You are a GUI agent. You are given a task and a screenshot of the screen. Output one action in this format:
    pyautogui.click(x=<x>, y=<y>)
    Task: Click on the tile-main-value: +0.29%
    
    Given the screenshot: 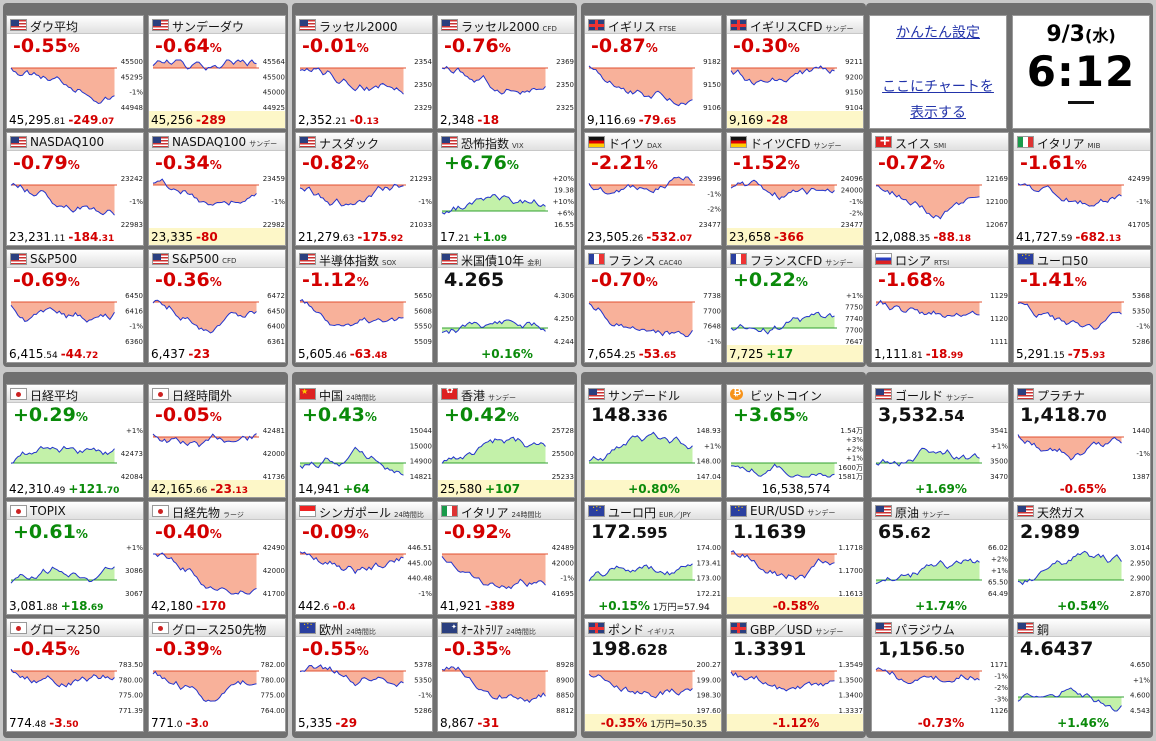 What is the action you would take?
    pyautogui.click(x=50, y=415)
    